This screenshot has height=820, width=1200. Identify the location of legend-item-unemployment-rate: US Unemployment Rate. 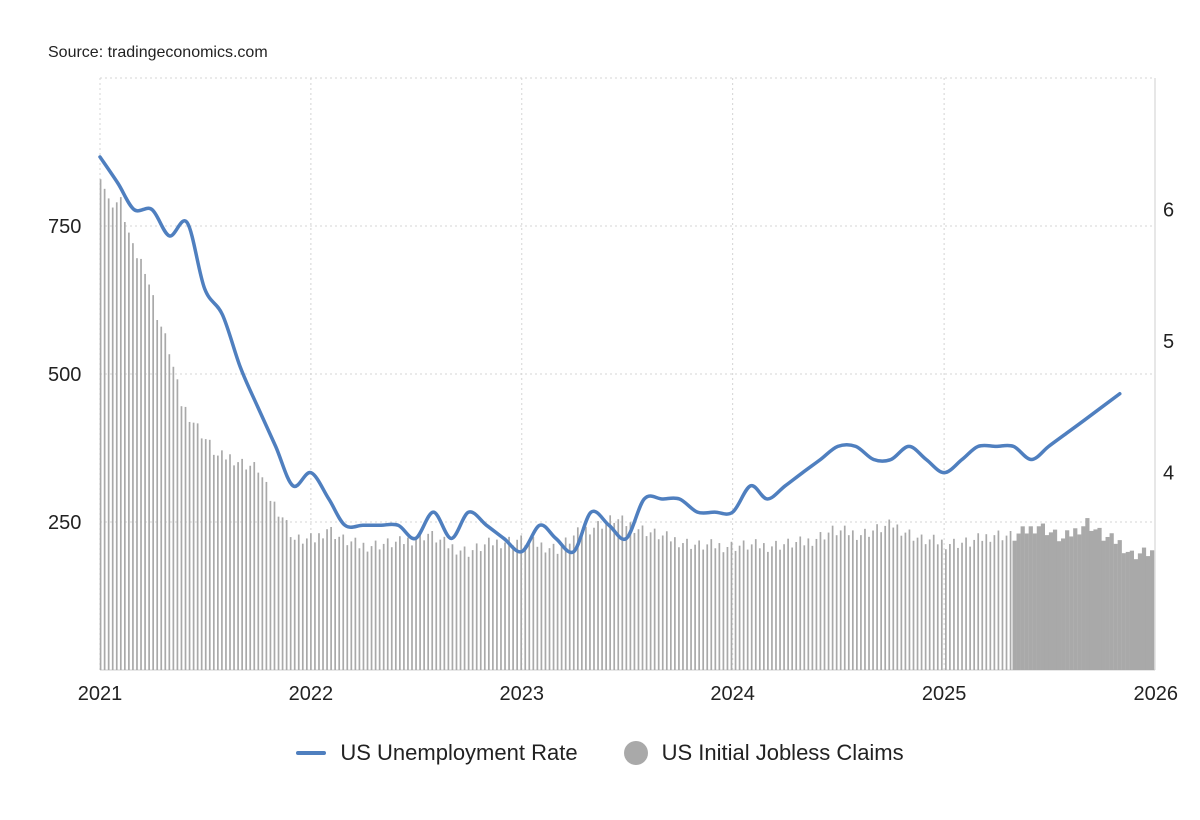
(437, 753).